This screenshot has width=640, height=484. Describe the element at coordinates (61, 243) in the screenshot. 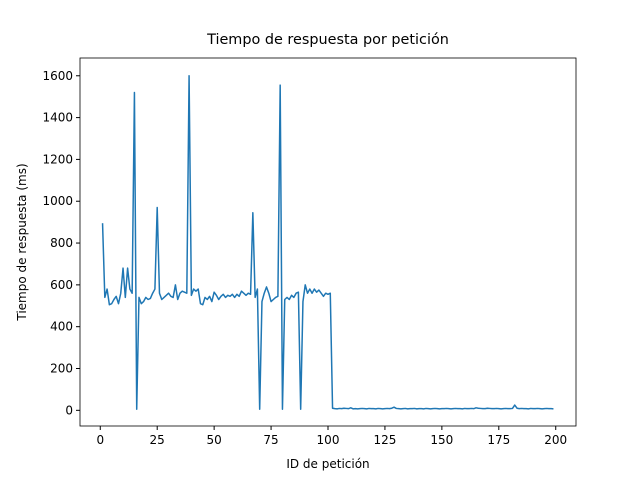

I see `y-tick-label: 800` at that location.